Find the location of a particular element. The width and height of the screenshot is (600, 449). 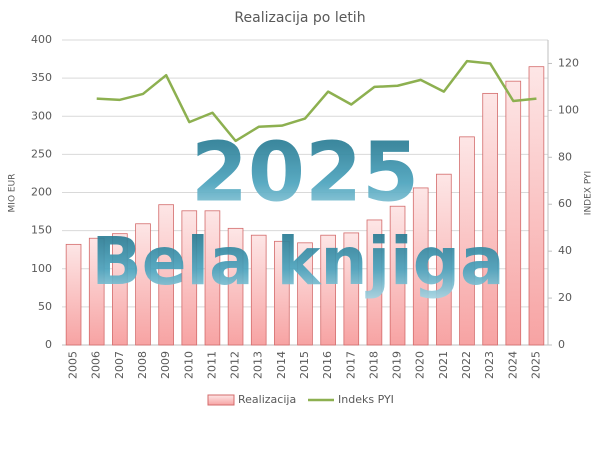

x-tick-label: 2024 is located at coordinates (512, 365).